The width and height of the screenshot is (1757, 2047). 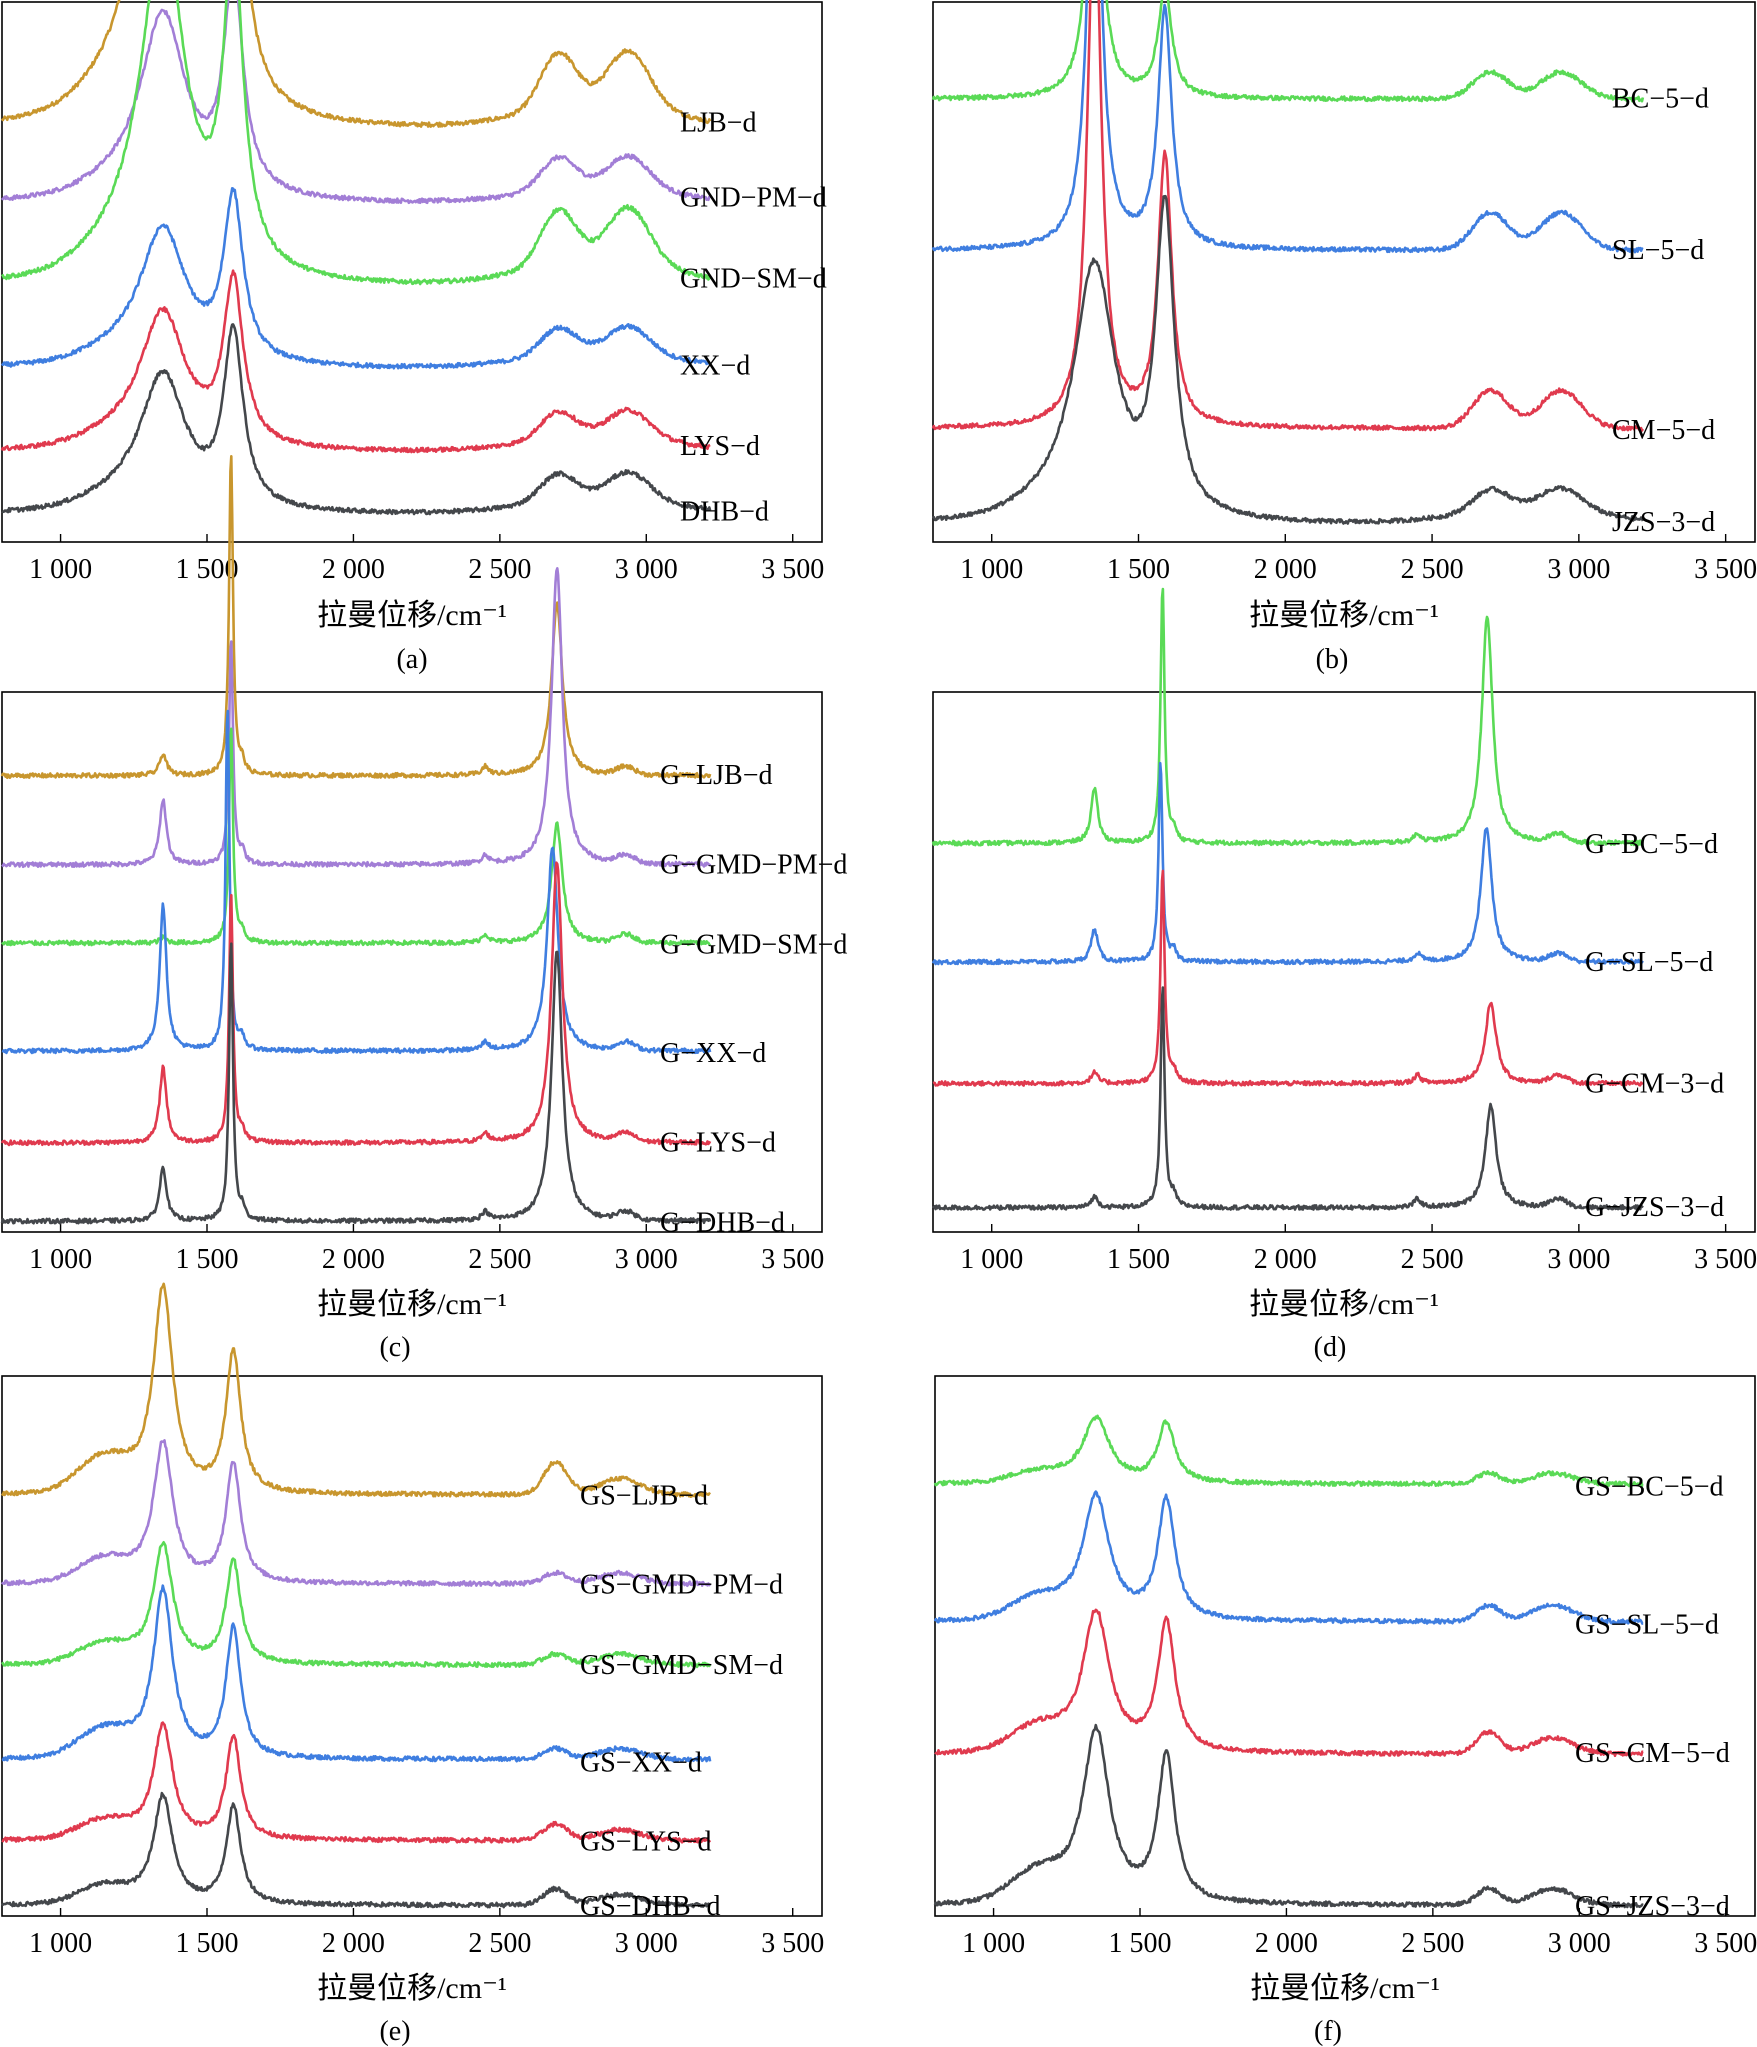 I want to click on series-label: GS−LJB−d, so click(x=644, y=1495).